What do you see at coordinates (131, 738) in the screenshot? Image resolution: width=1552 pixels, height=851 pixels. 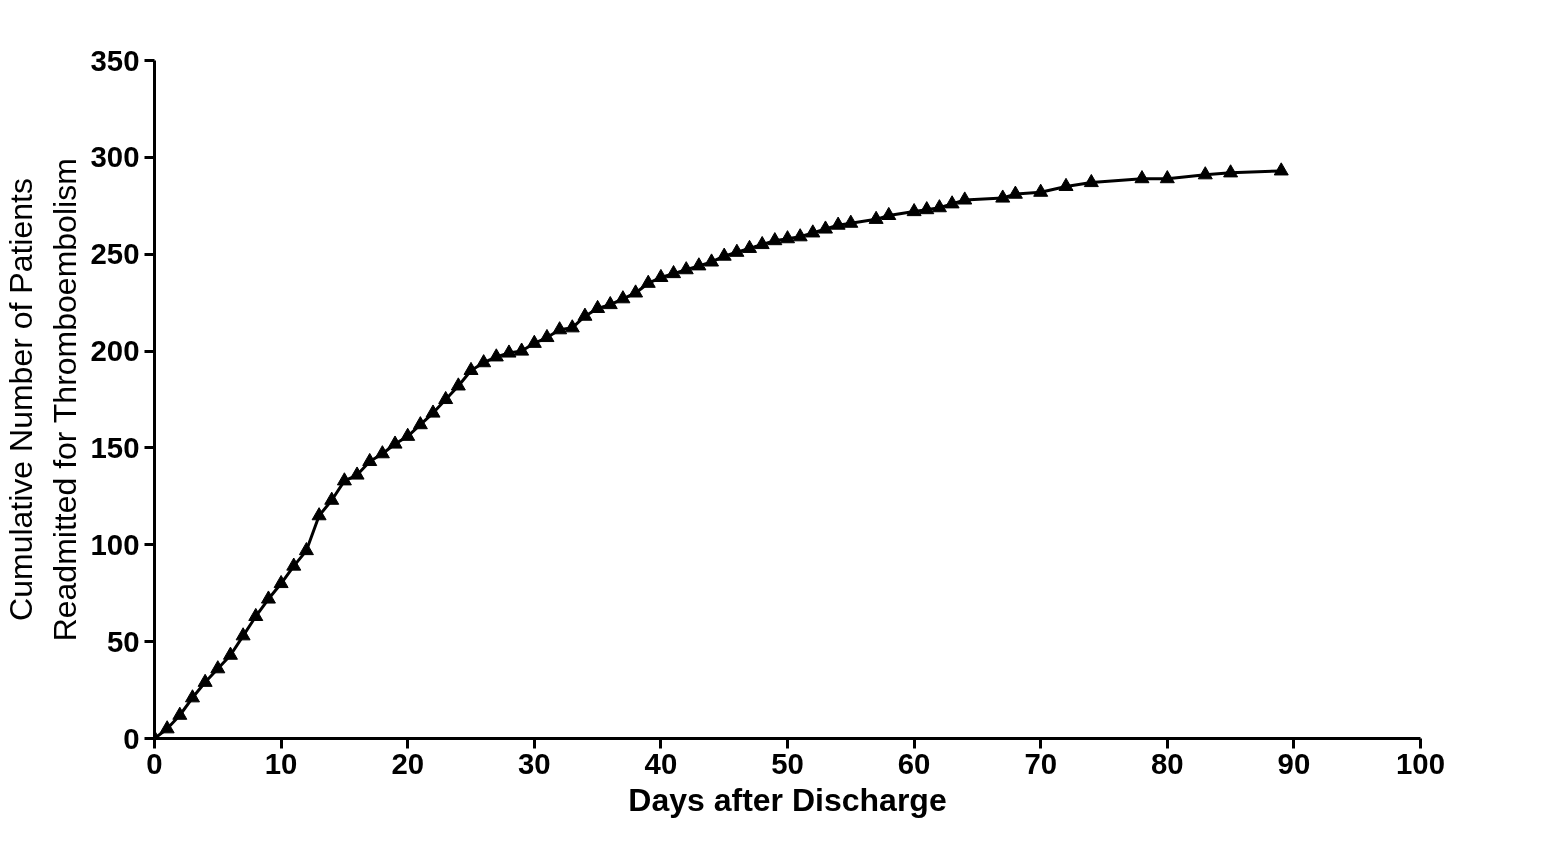 I see `y-tick-label: 0` at bounding box center [131, 738].